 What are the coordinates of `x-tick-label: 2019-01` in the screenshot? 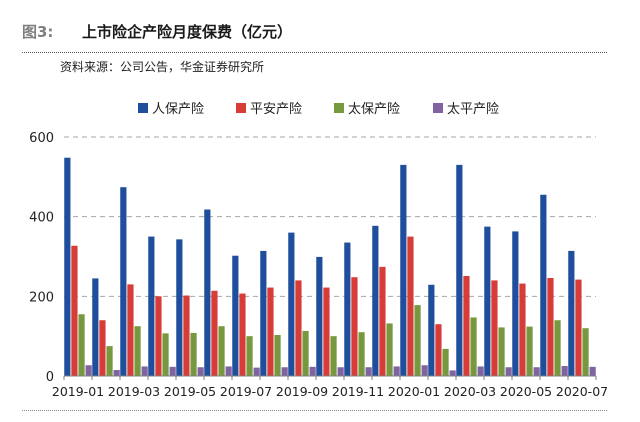 It's located at (78, 391).